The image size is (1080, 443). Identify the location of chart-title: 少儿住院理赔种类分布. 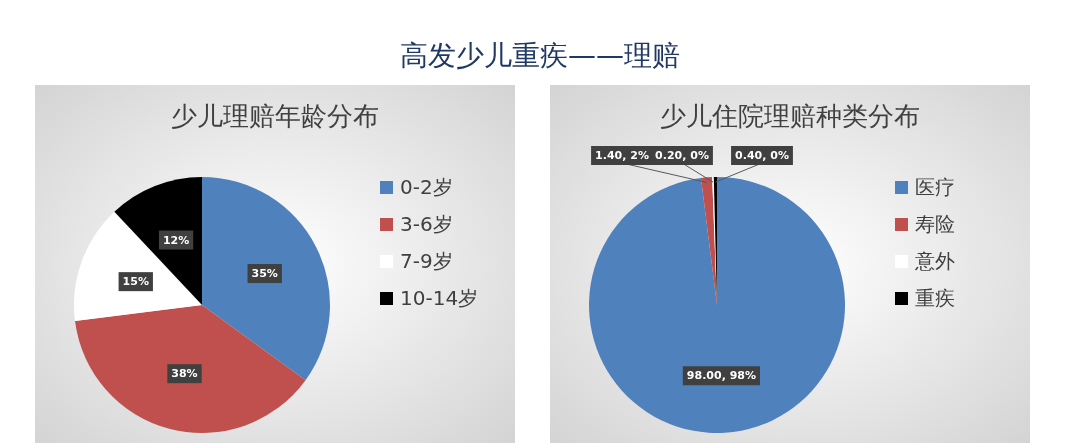
(790, 116).